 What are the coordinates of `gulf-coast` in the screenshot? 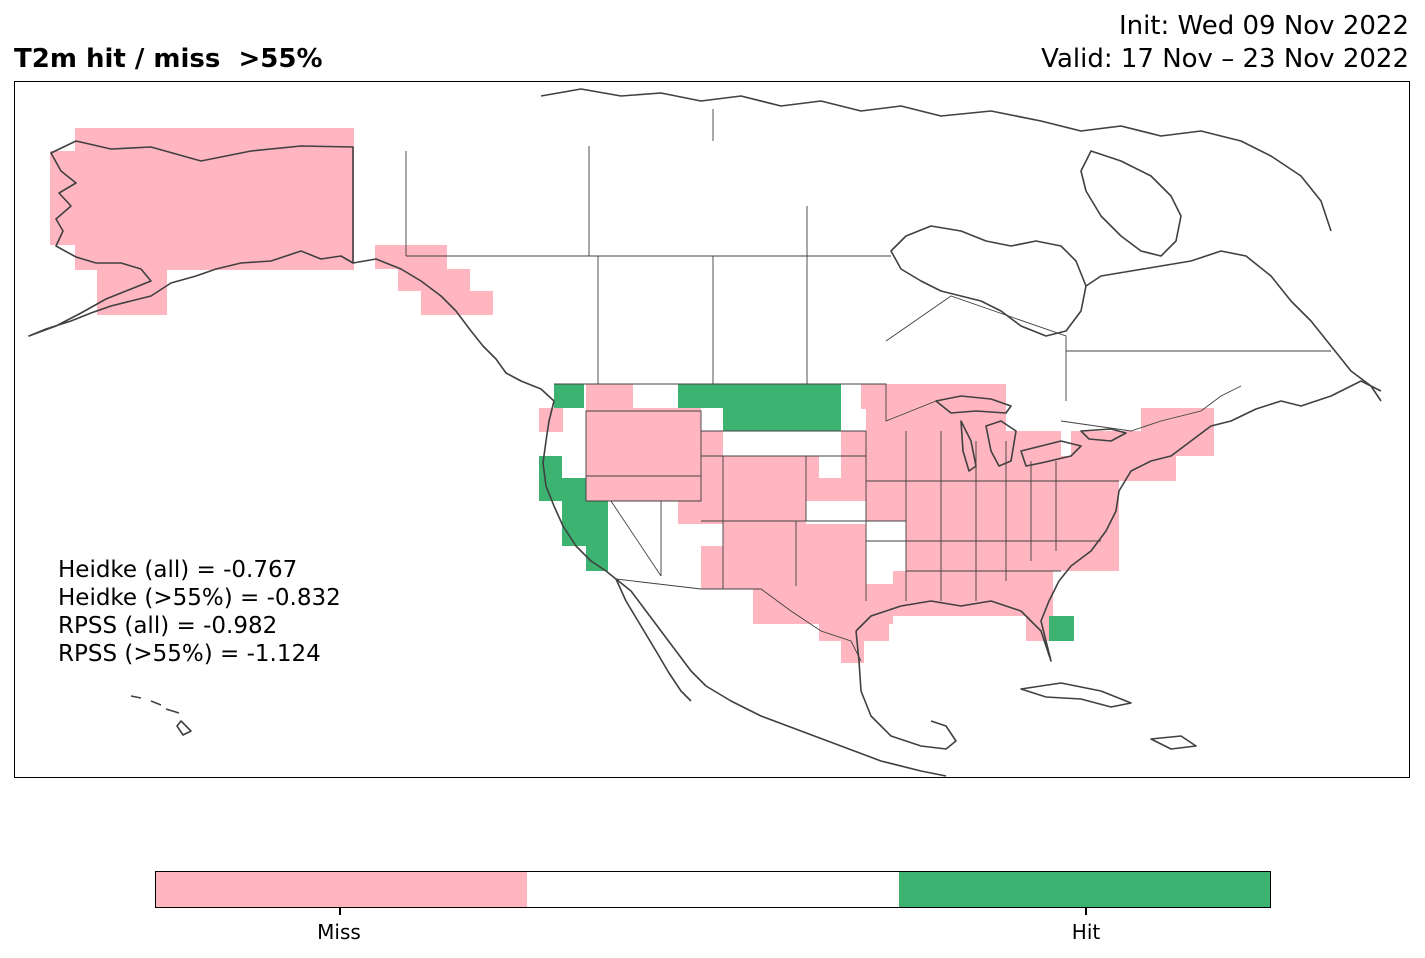 It's located at (957, 665).